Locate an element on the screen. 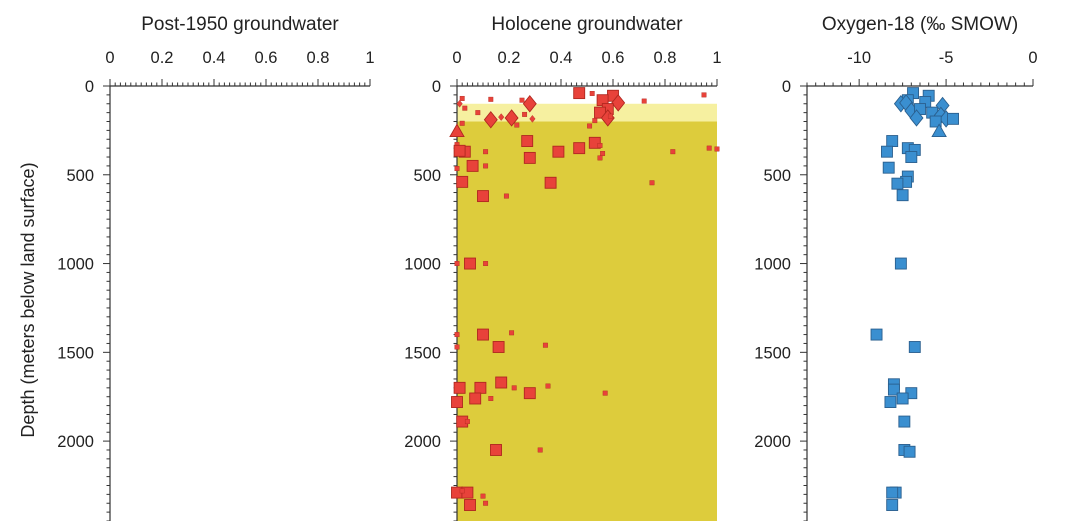  panel-3-x-tick-label: -5 is located at coordinates (946, 58).